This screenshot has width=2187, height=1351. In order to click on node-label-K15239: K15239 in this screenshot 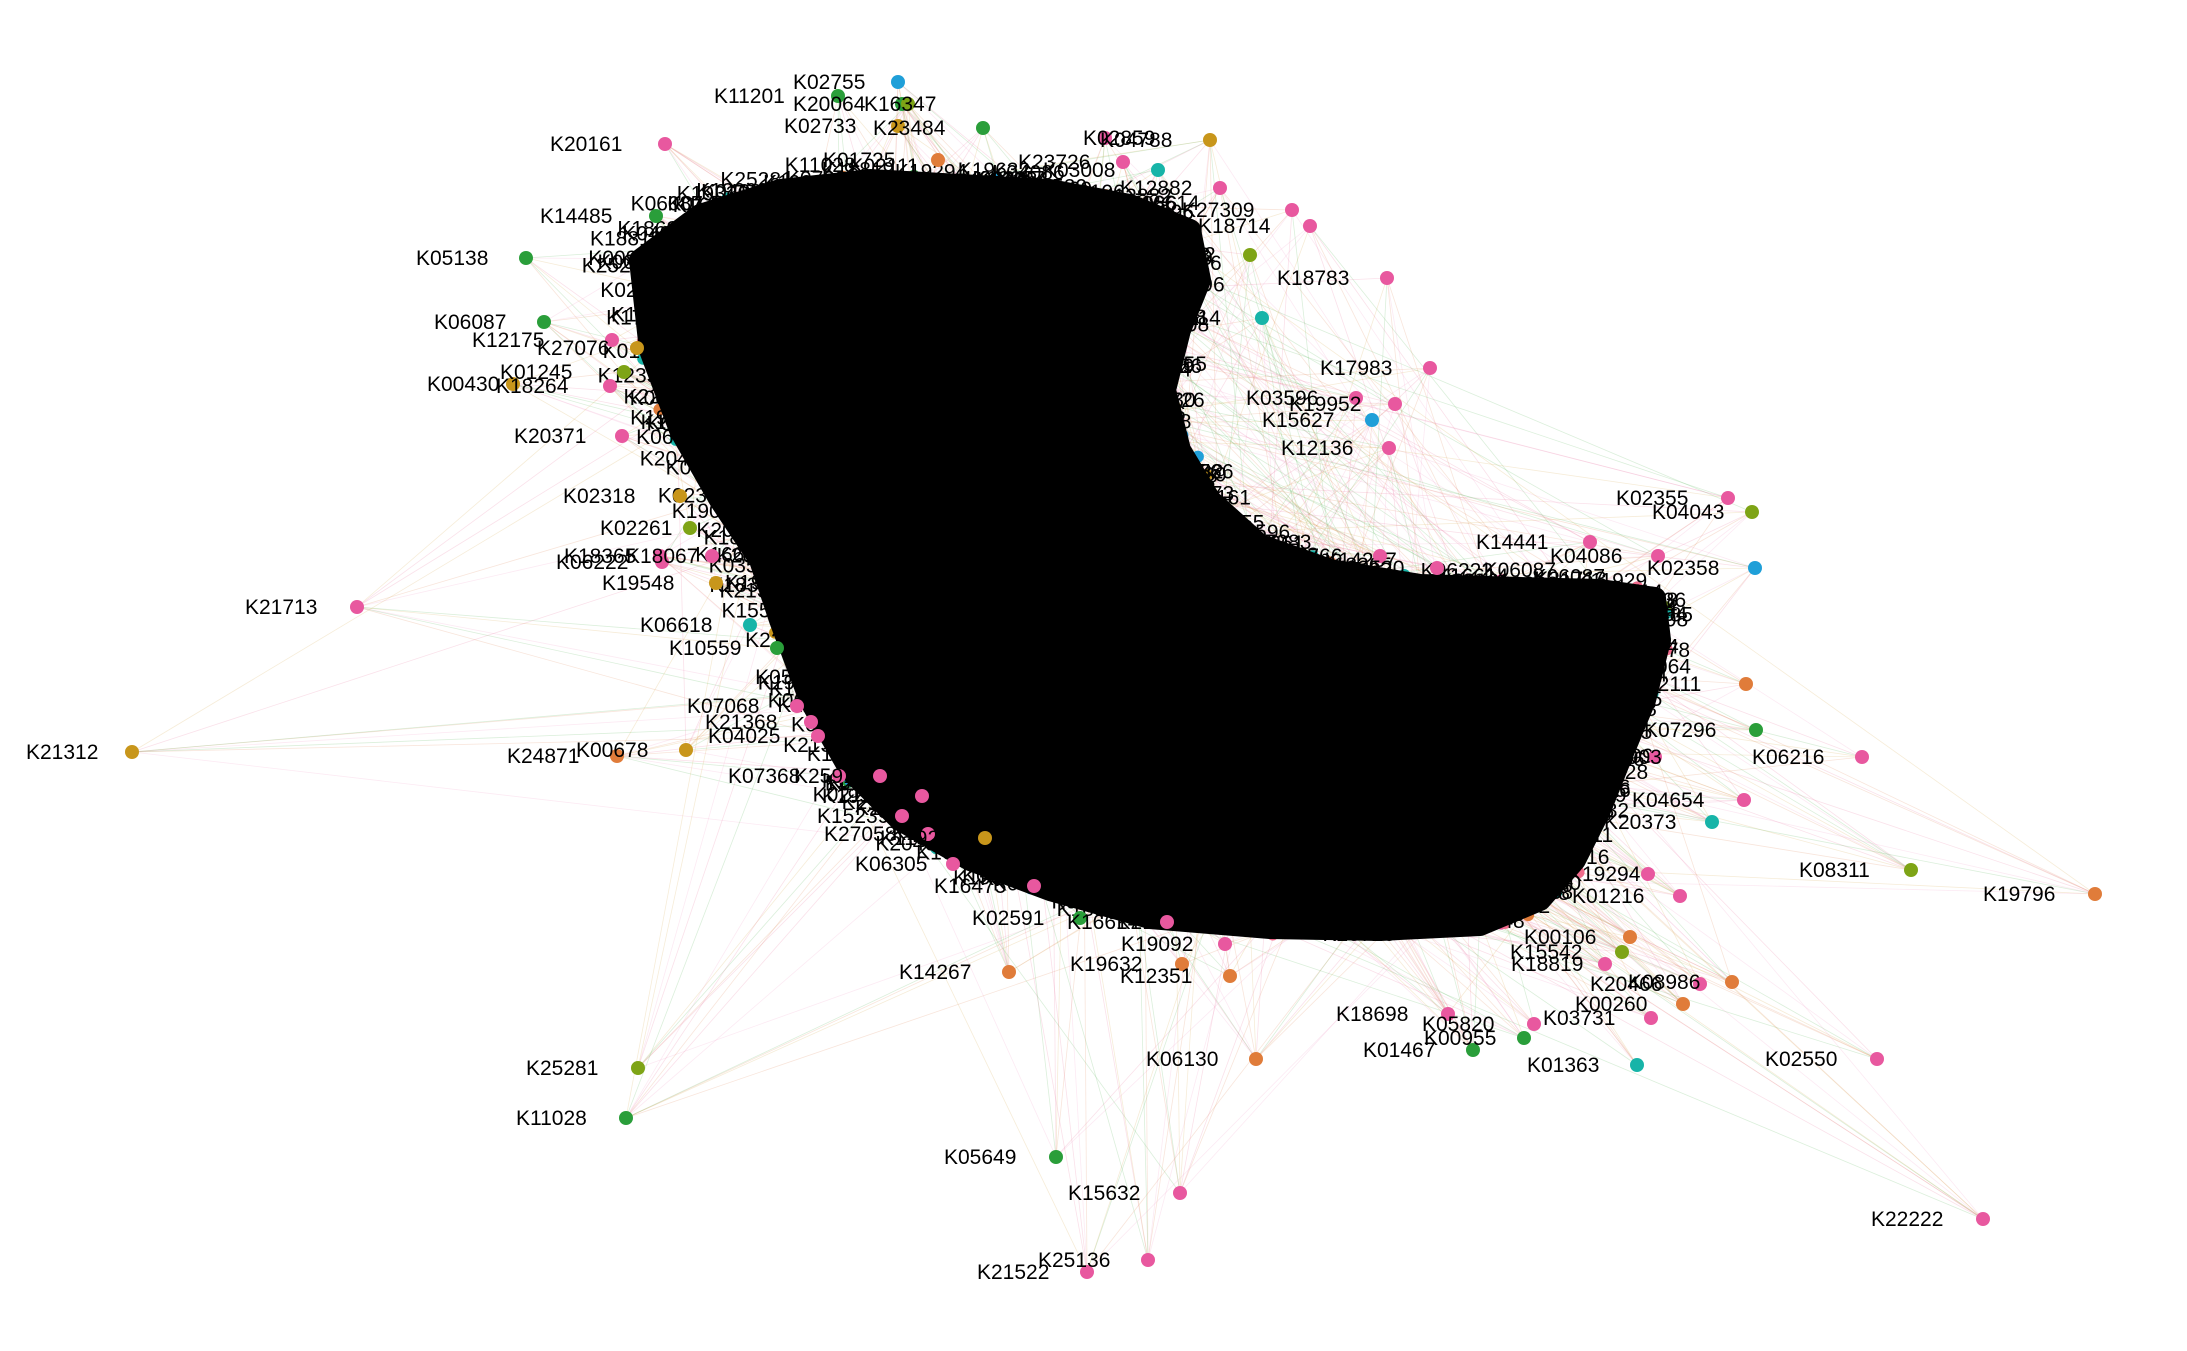, I will do `click(853, 816)`.